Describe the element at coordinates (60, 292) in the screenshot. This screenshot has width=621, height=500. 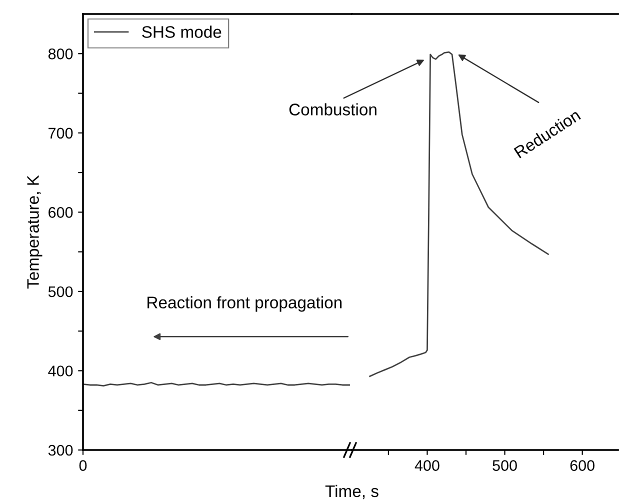
I see `y-tick-label: 500` at that location.